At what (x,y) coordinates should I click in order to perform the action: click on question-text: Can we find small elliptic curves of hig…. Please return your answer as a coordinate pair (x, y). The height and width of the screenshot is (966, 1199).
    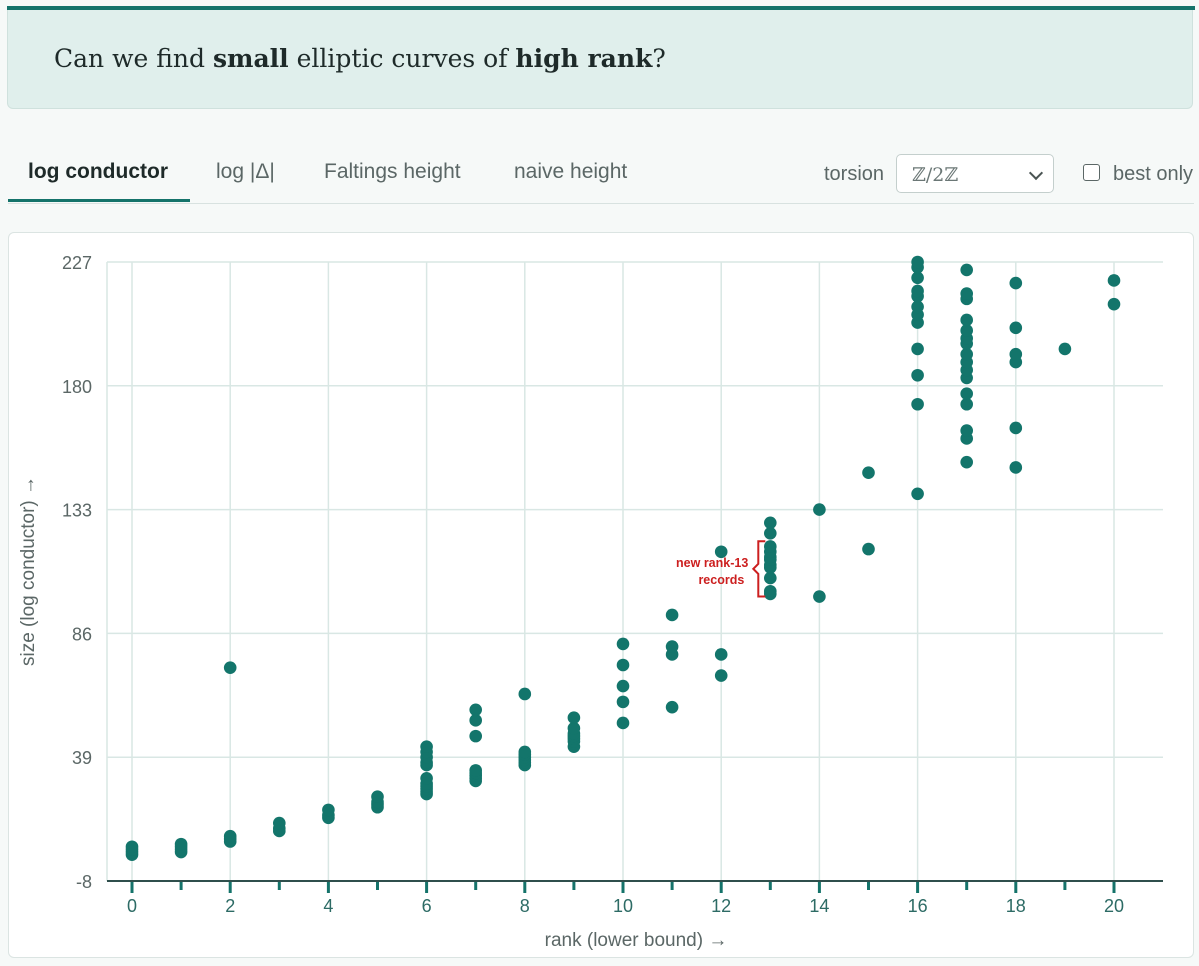
    Looking at the image, I should click on (360, 58).